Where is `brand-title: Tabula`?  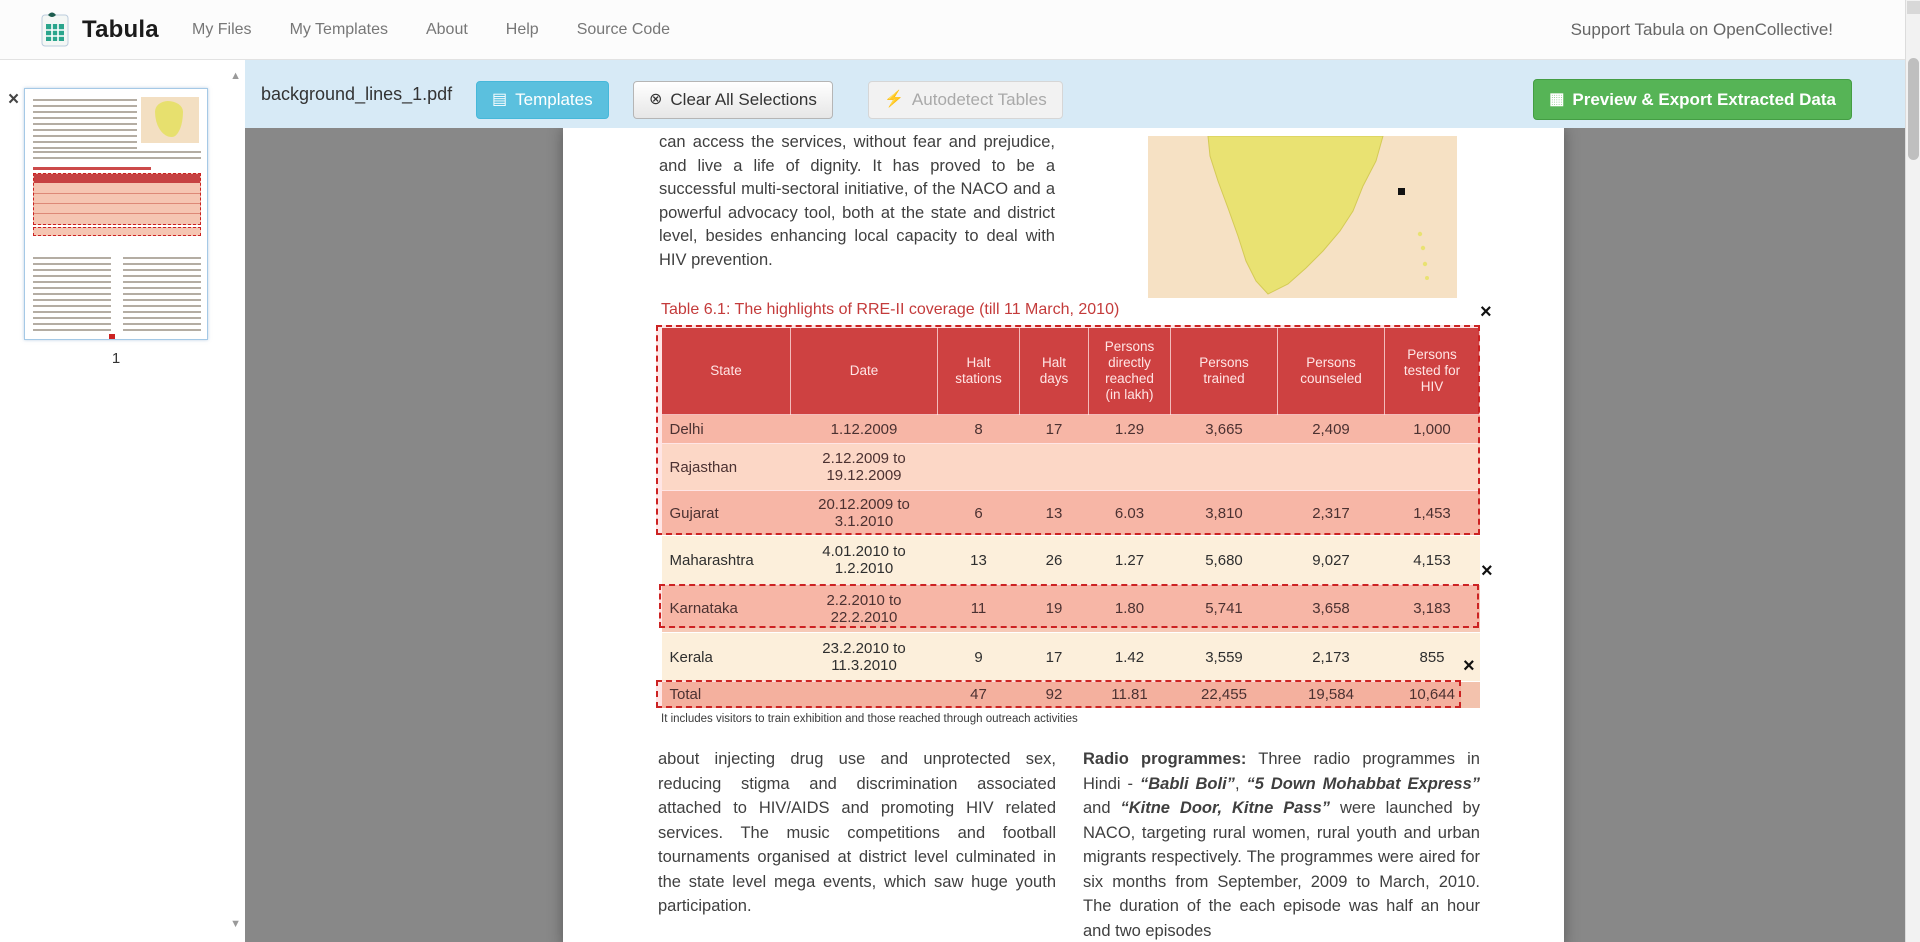 brand-title: Tabula is located at coordinates (120, 29).